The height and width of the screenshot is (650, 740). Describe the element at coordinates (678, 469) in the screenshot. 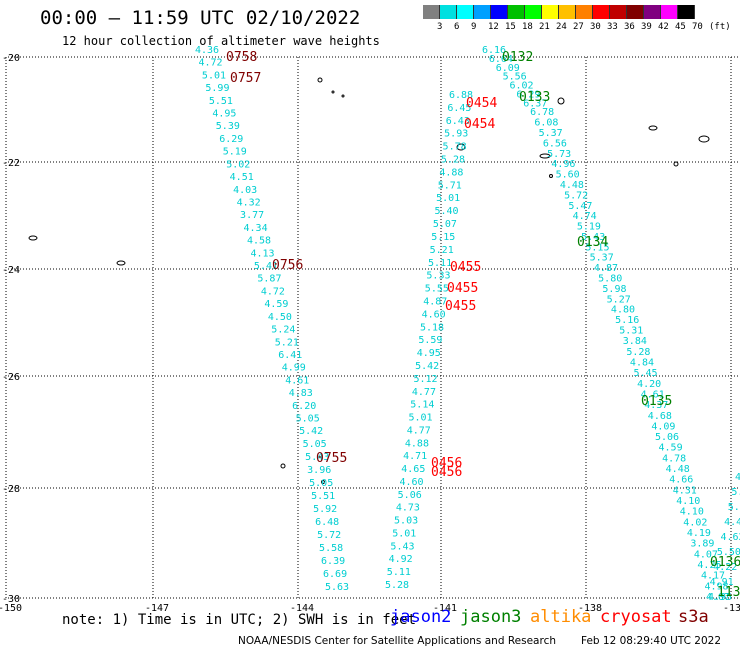

I see `swh-value-label: 4.48` at that location.